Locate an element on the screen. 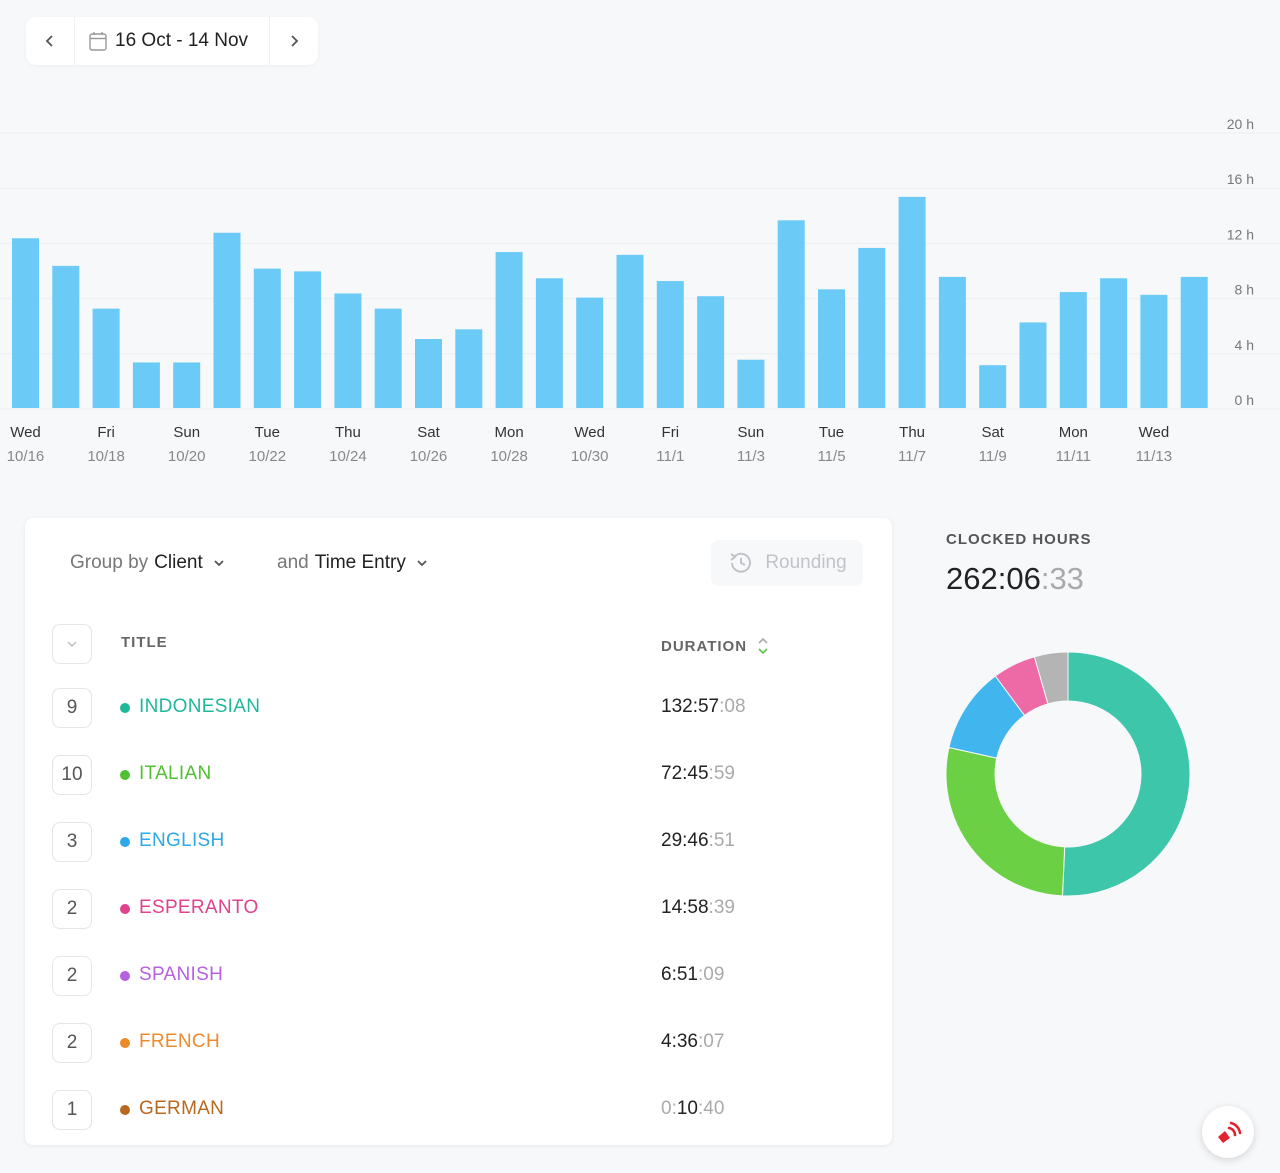 This screenshot has width=1280, height=1173. subgroup-value: Time Entry is located at coordinates (360, 562).